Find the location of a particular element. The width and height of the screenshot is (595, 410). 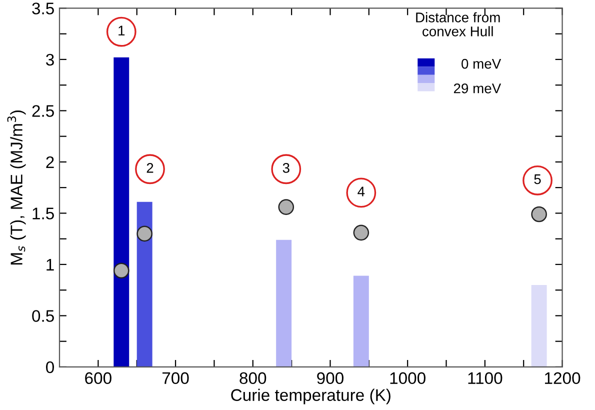

y-axis-title: M$_{s}$ (T), MAE (MJ/m$^{3}$) is located at coordinates (16, 187).